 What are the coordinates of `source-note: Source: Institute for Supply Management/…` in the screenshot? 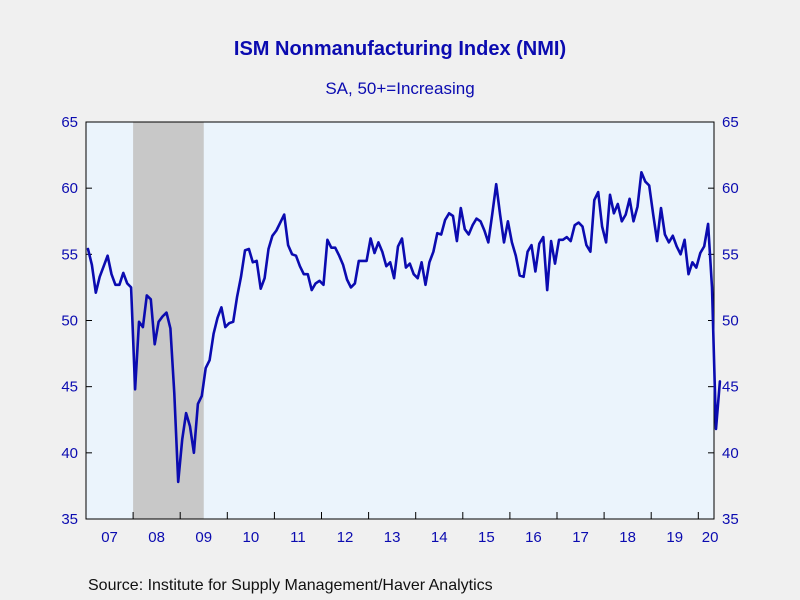 It's located at (290, 585).